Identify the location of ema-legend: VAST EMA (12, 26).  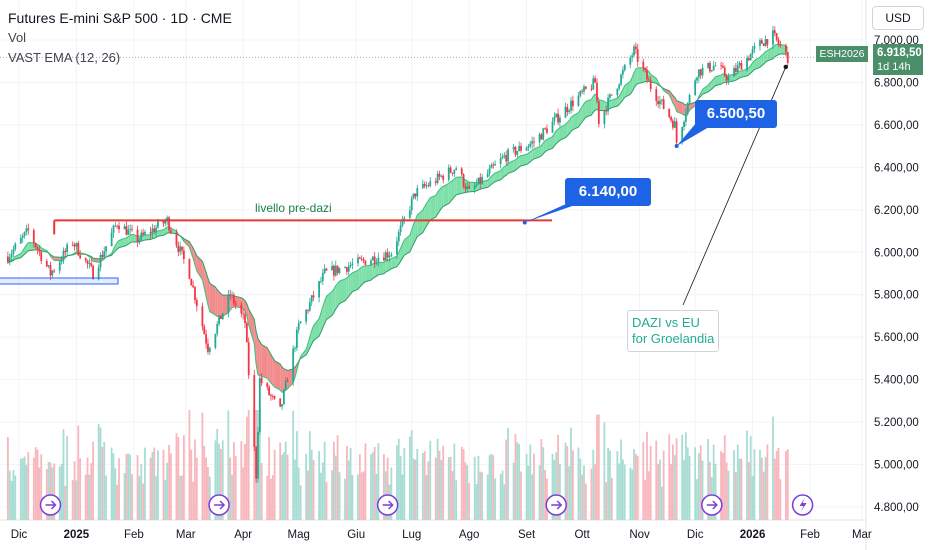
(64, 57).